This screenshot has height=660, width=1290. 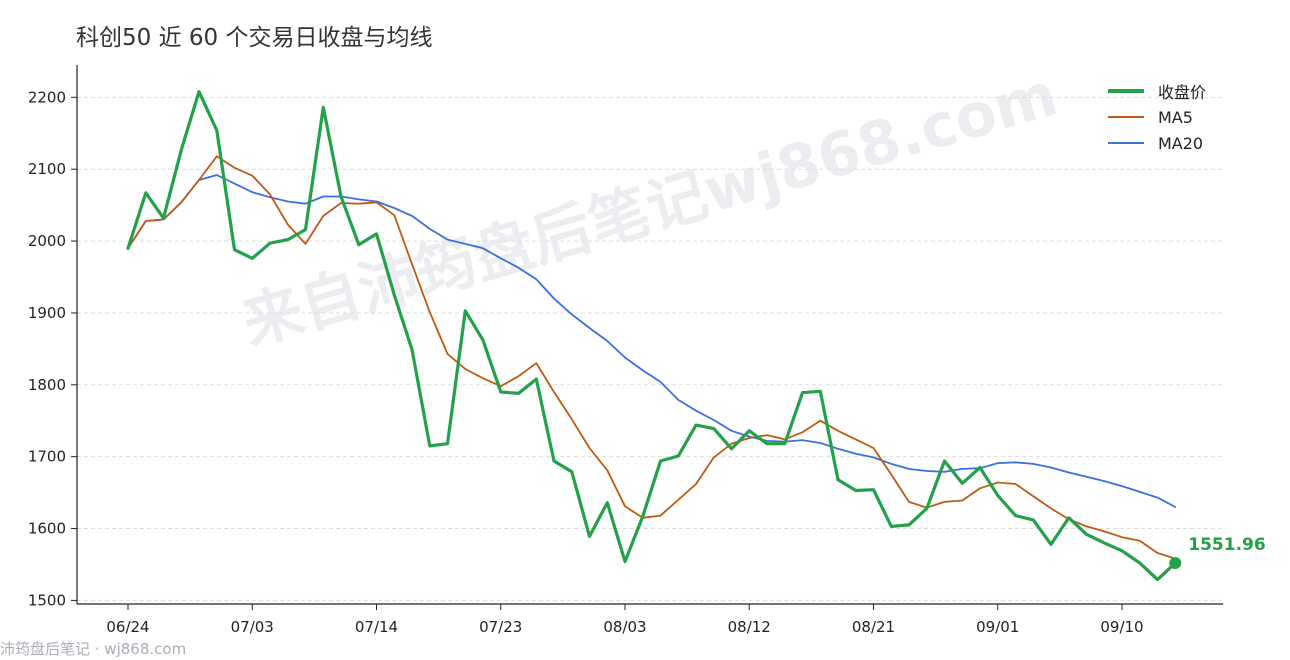 What do you see at coordinates (1175, 117) in the screenshot?
I see `legend-label-ma5: MA5` at bounding box center [1175, 117].